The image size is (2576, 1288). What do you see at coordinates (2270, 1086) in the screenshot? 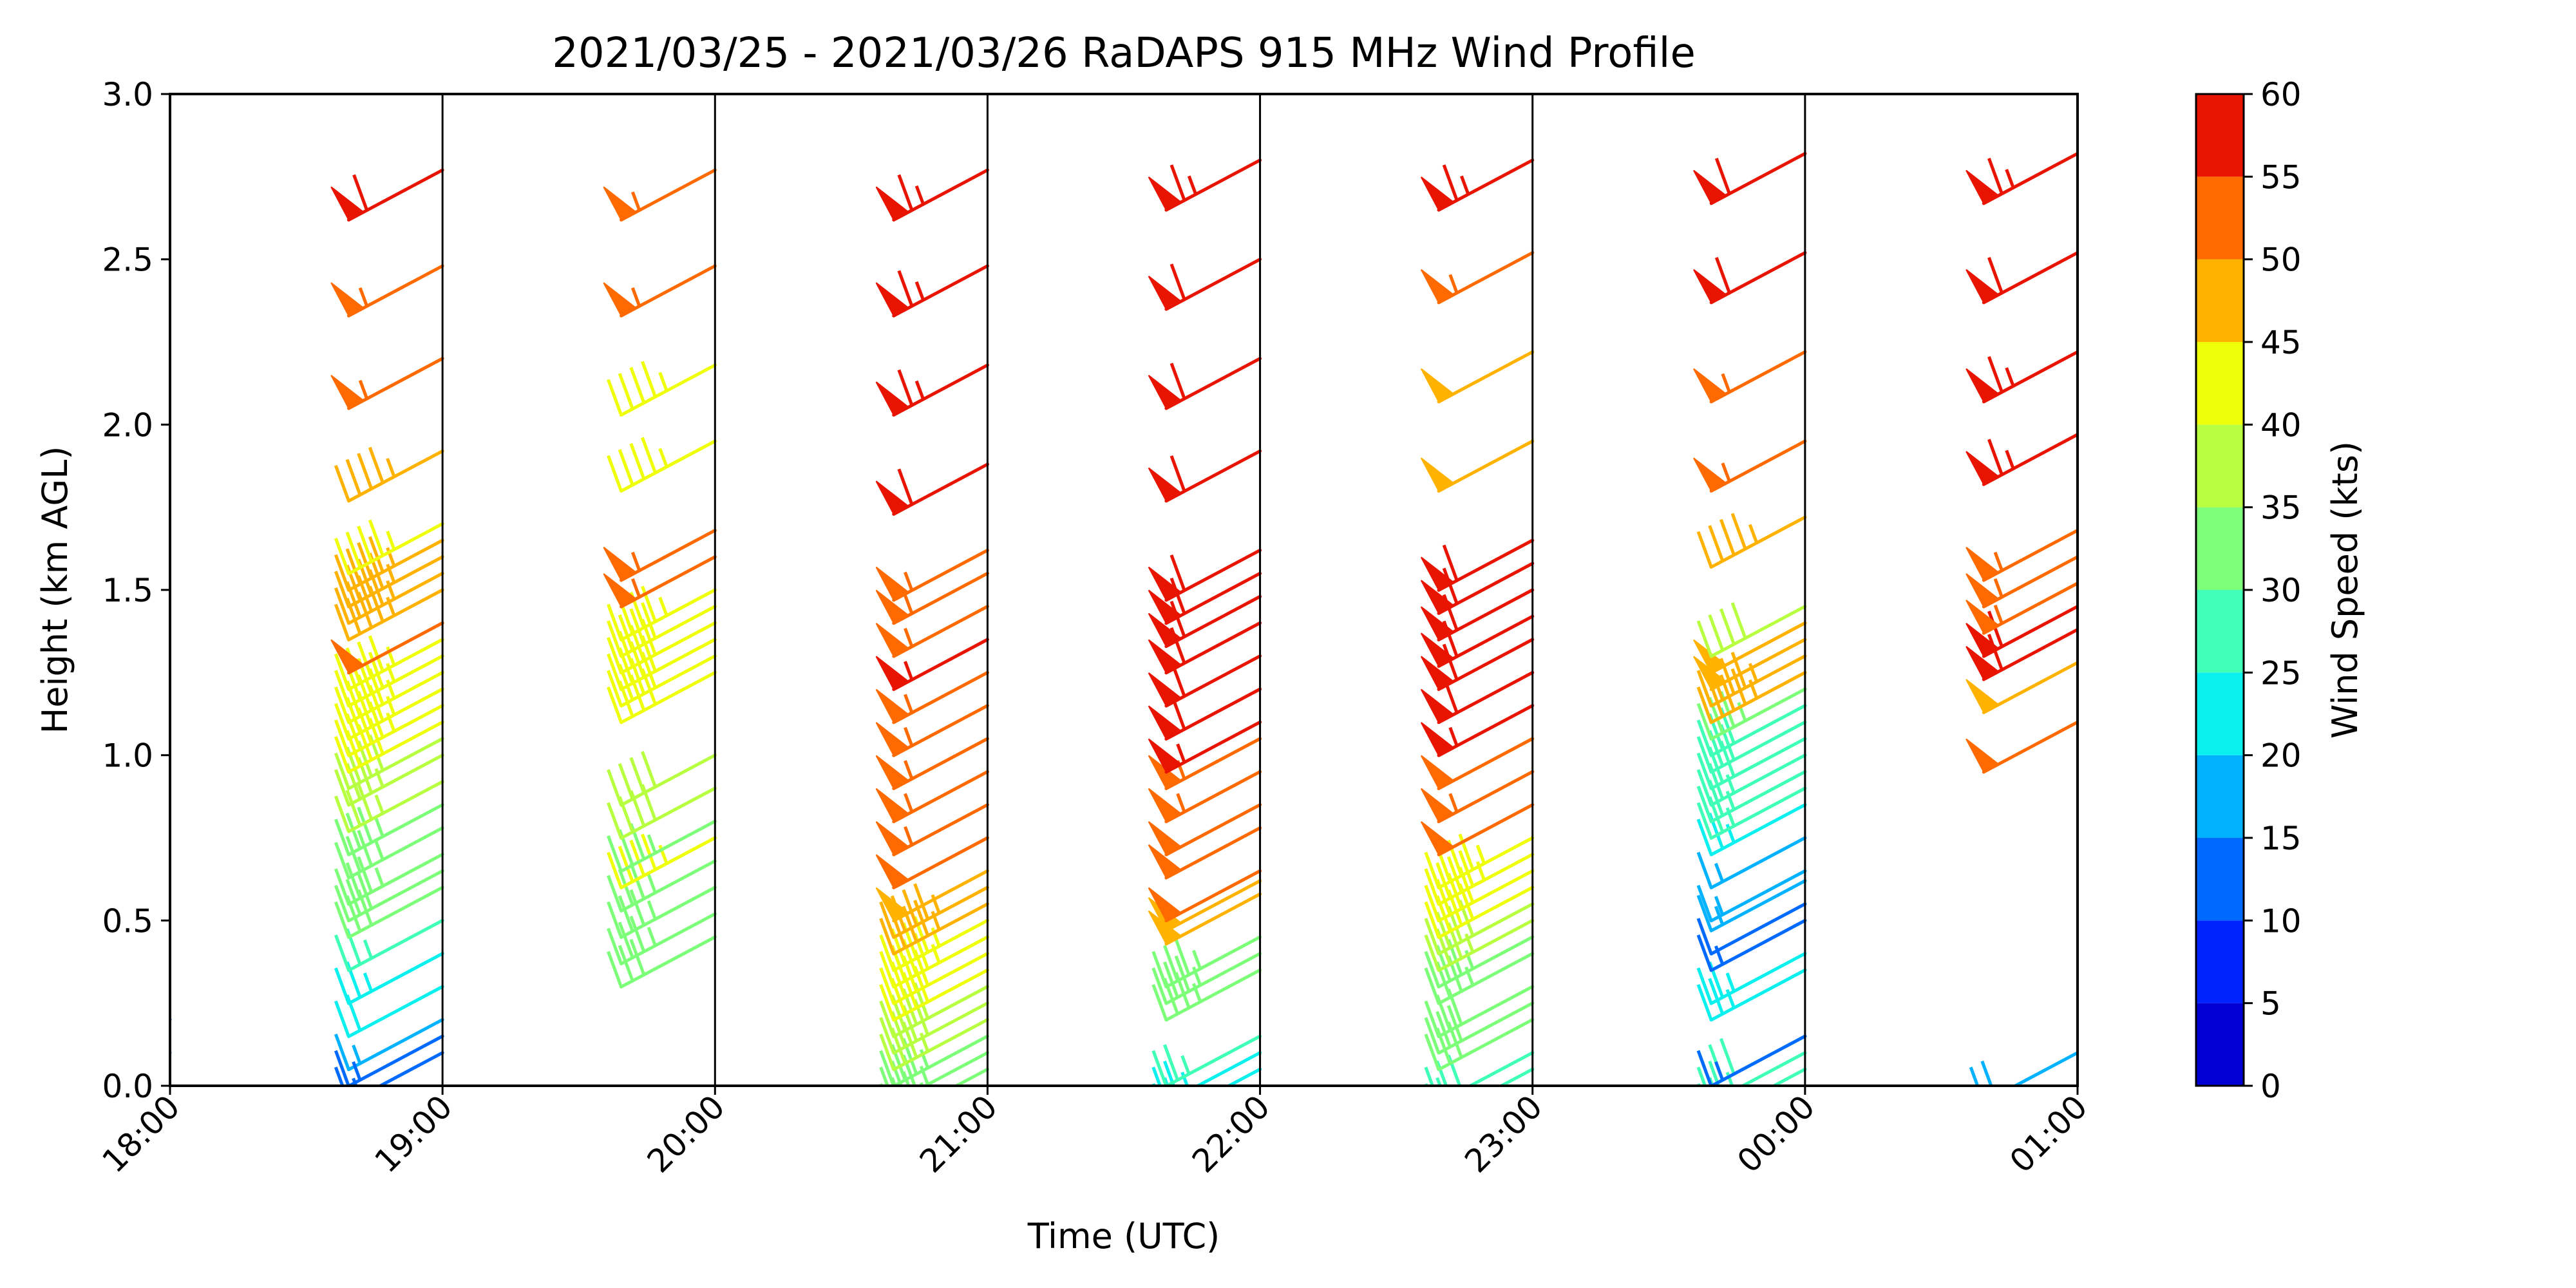
I see `colorbar-tick-label: 0` at bounding box center [2270, 1086].